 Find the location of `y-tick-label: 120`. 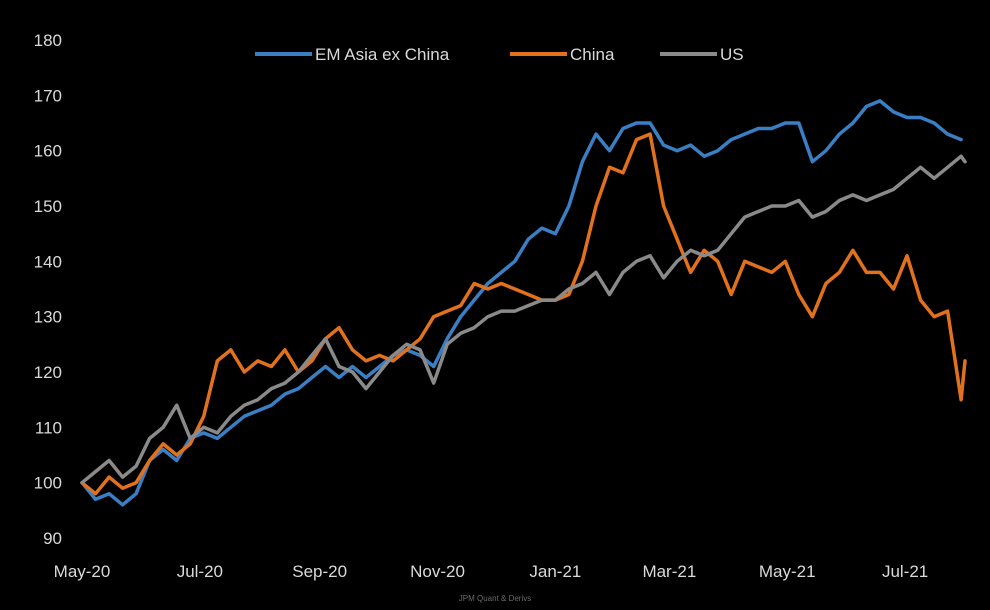

y-tick-label: 120 is located at coordinates (48, 372).